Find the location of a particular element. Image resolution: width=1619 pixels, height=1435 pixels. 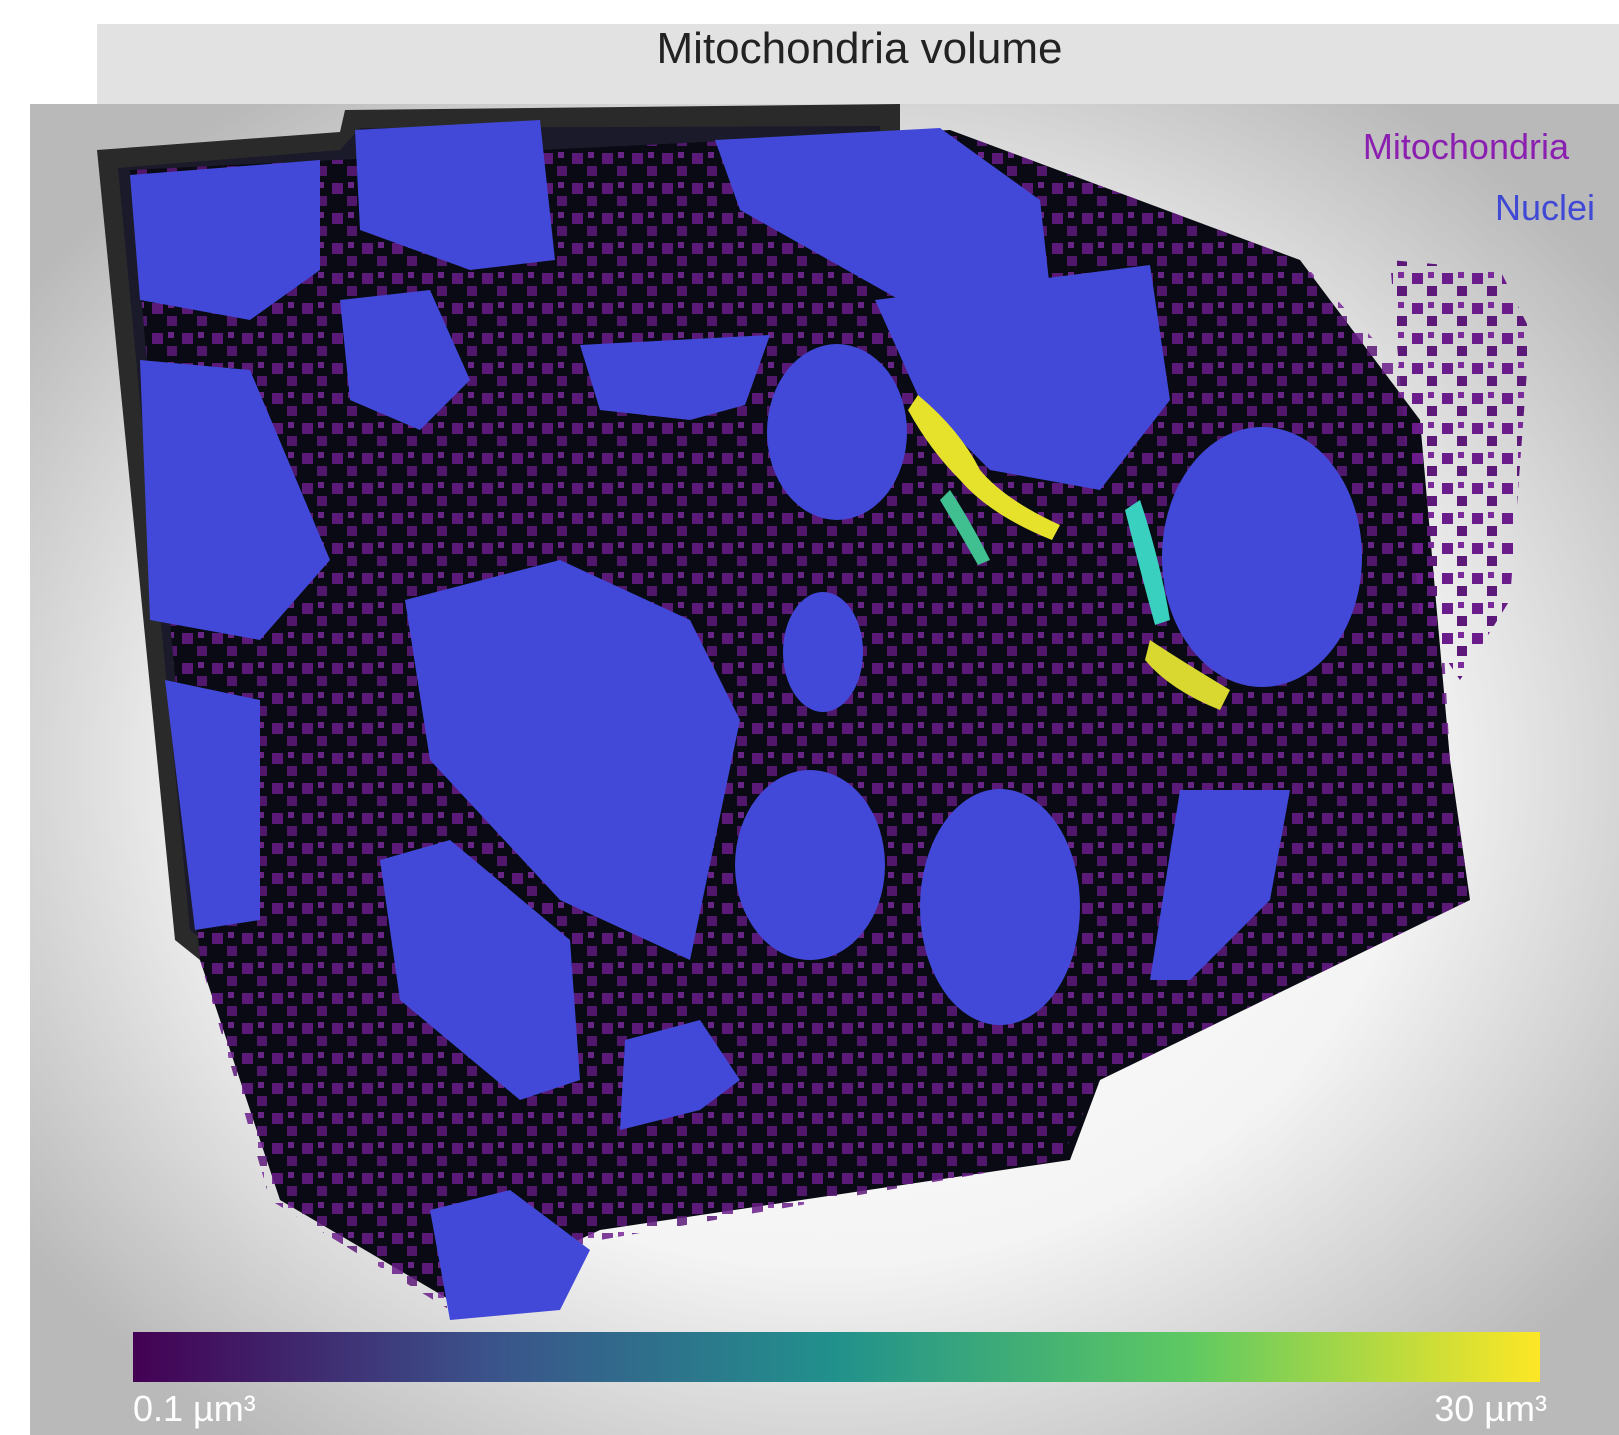

figure-title: Mitochondria volume is located at coordinates (859, 48).